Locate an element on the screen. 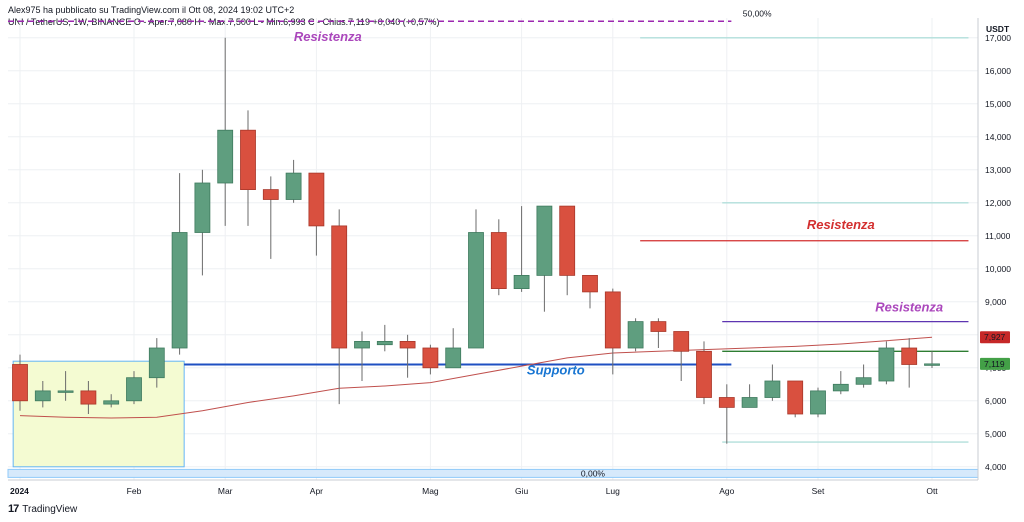 The image size is (1024, 522). annotation-label: Supporto is located at coordinates (556, 369).